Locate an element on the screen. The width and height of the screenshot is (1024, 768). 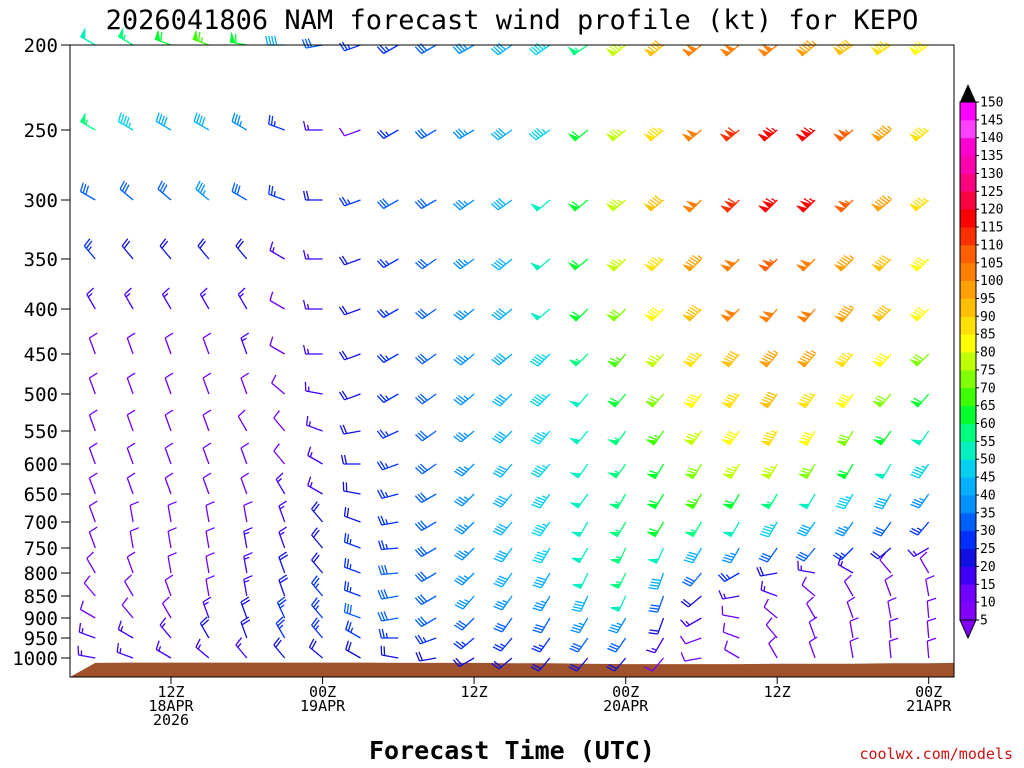
colorbar-label: 65 is located at coordinates (988, 406).